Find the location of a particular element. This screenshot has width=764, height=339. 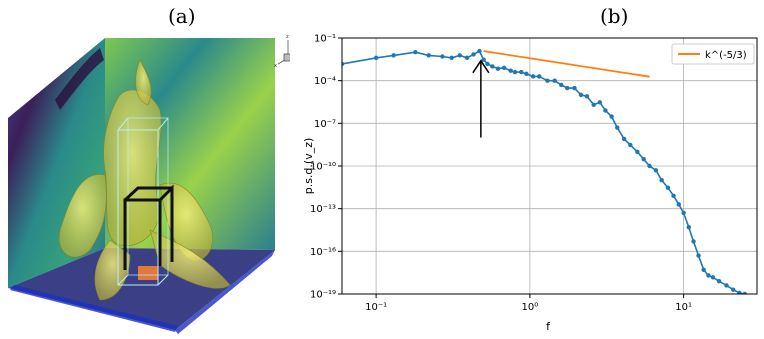

y-tick-label: 10⁻¹⁹ is located at coordinates (323, 295).